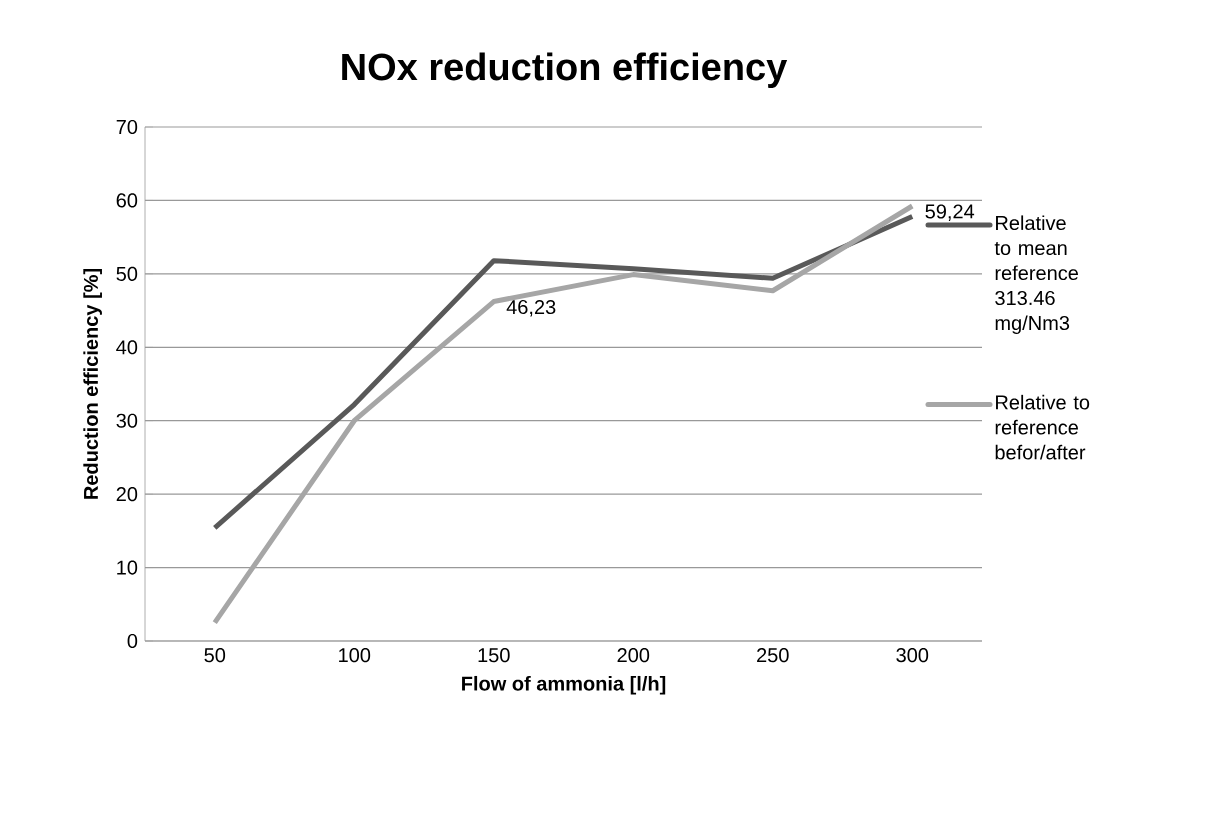  Describe the element at coordinates (950, 212) in the screenshot. I see `data-label: 59,24` at that location.